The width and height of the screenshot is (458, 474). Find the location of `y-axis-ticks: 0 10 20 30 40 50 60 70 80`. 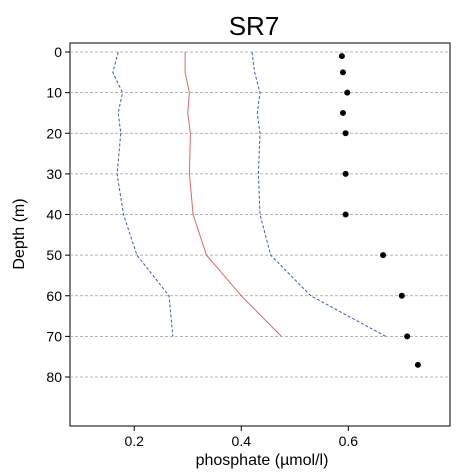

y-axis-ticks: 0 10 20 30 40 50 60 70 80 is located at coordinates (58, 214).